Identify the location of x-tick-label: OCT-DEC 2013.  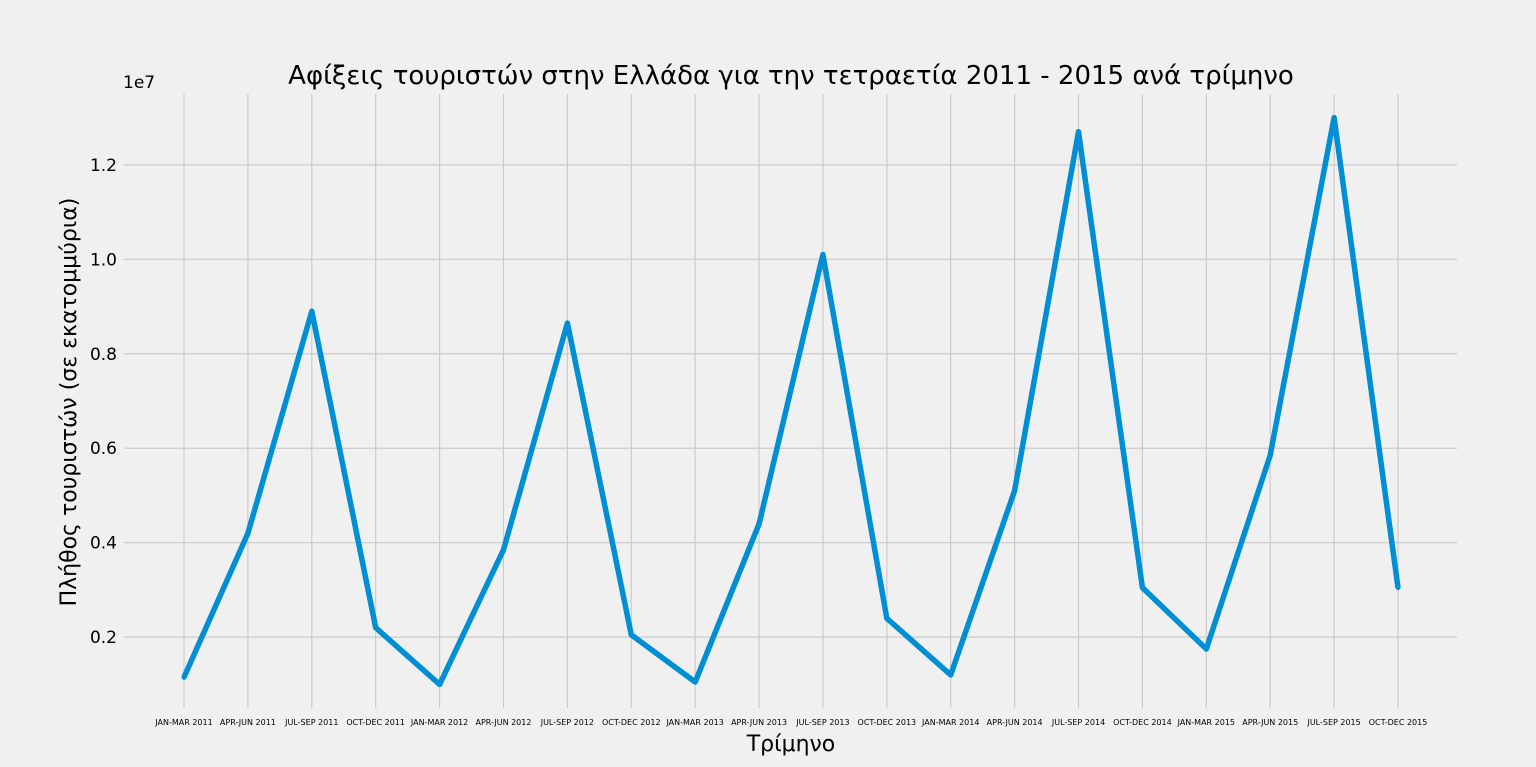
(887, 722).